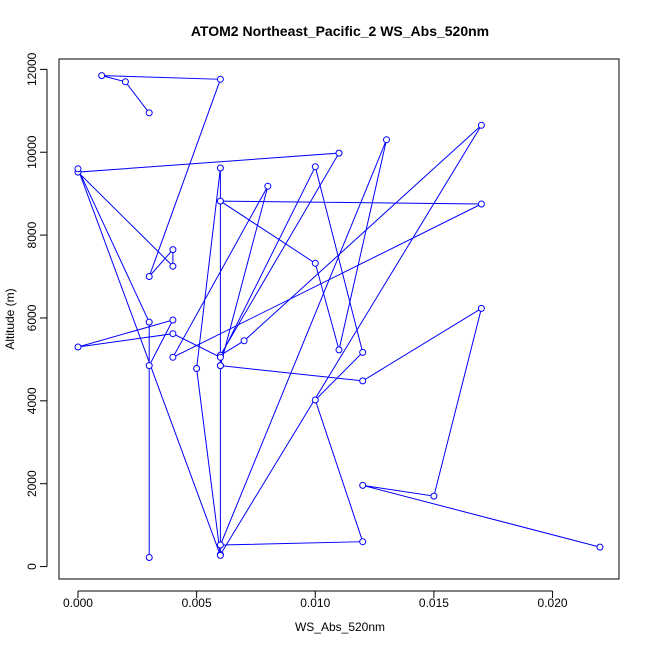  What do you see at coordinates (32, 152) in the screenshot?
I see `y-tick-label: 10000` at bounding box center [32, 152].